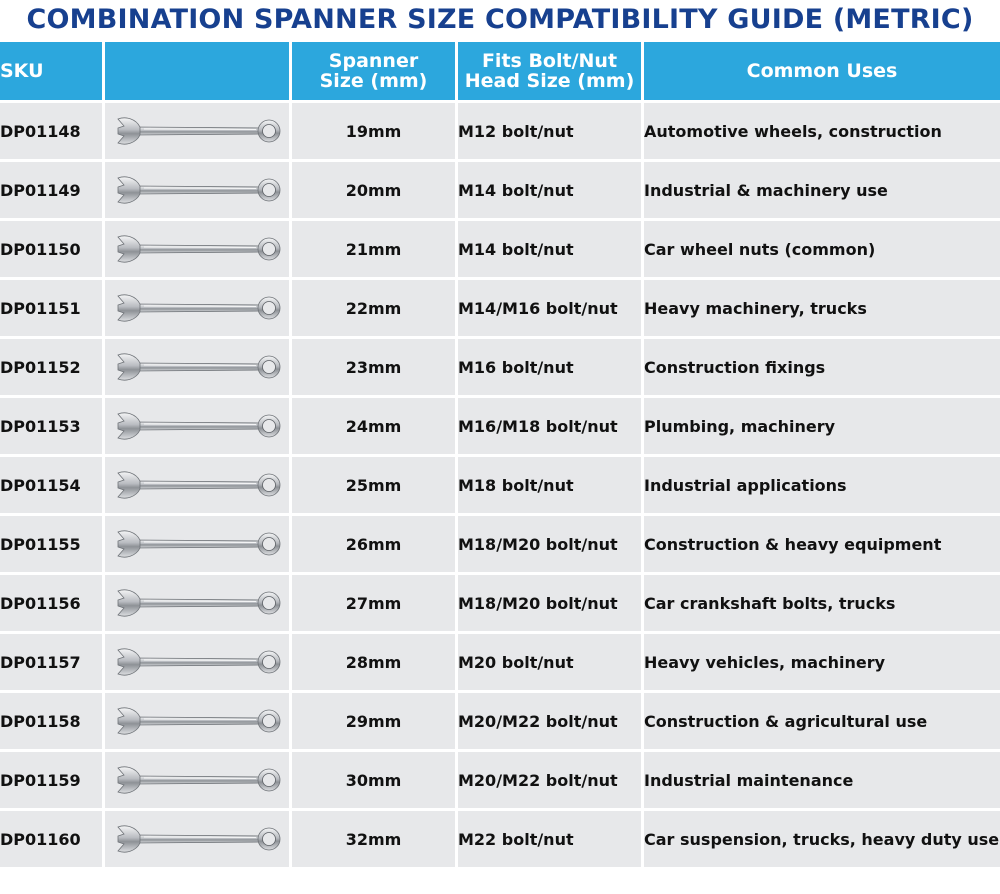 This screenshot has width=1000, height=894. What do you see at coordinates (375, 250) in the screenshot?
I see `spanner-size-cell: 21mm` at bounding box center [375, 250].